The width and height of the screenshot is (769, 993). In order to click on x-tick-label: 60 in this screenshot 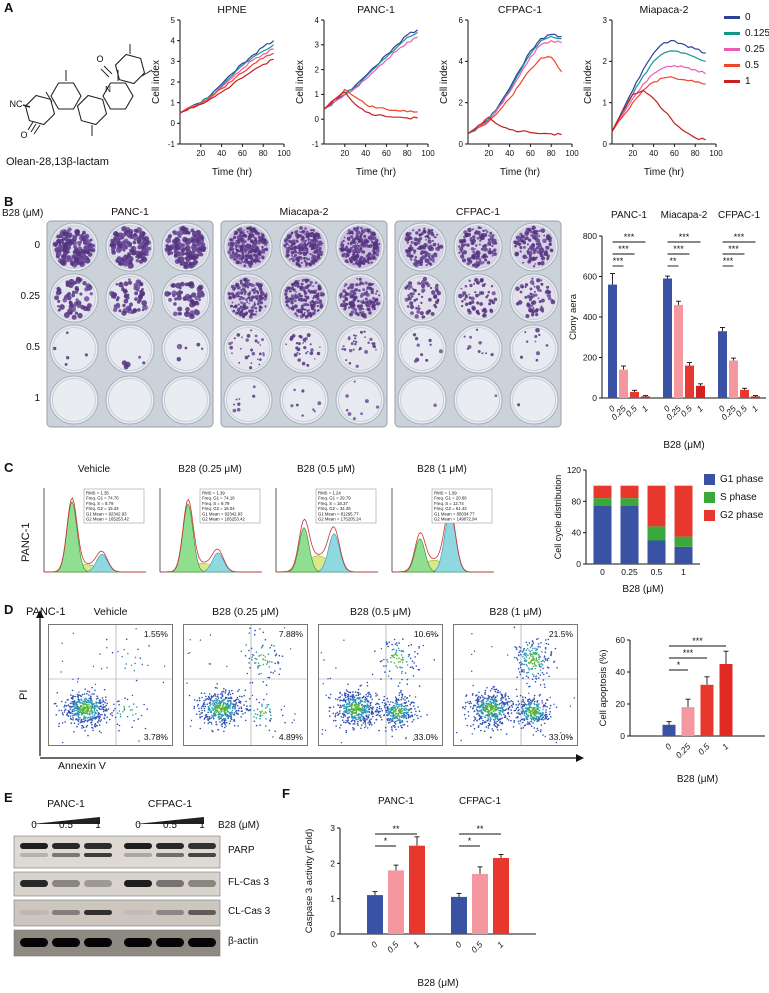, I will do `click(674, 153)`.